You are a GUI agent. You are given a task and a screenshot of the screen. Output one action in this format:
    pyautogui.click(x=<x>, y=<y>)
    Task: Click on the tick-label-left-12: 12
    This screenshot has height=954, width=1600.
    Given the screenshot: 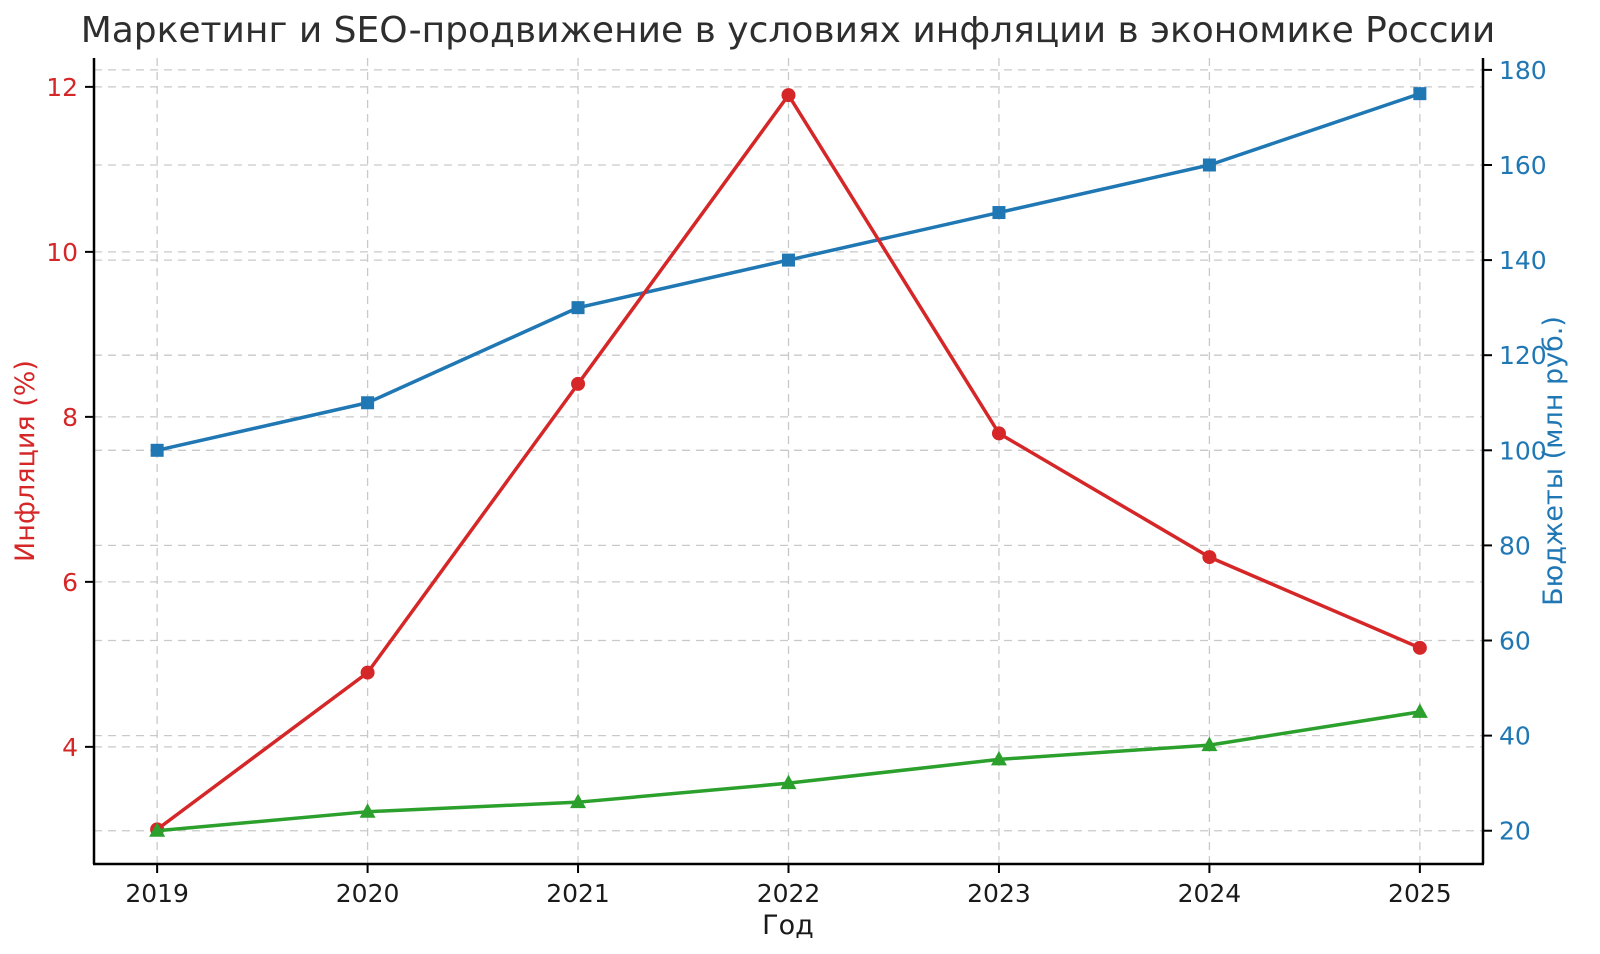 What is the action you would take?
    pyautogui.click(x=62, y=87)
    